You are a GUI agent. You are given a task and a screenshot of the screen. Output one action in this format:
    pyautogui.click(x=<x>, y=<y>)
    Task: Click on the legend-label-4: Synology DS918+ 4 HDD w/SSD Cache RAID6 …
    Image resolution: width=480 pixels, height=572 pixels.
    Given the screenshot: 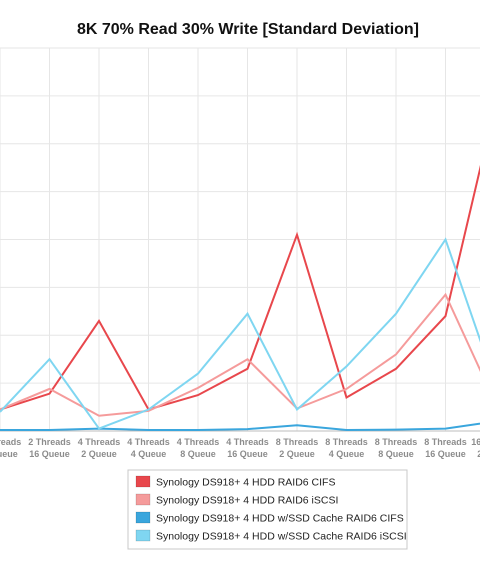 What is the action you would take?
    pyautogui.click(x=281, y=537)
    